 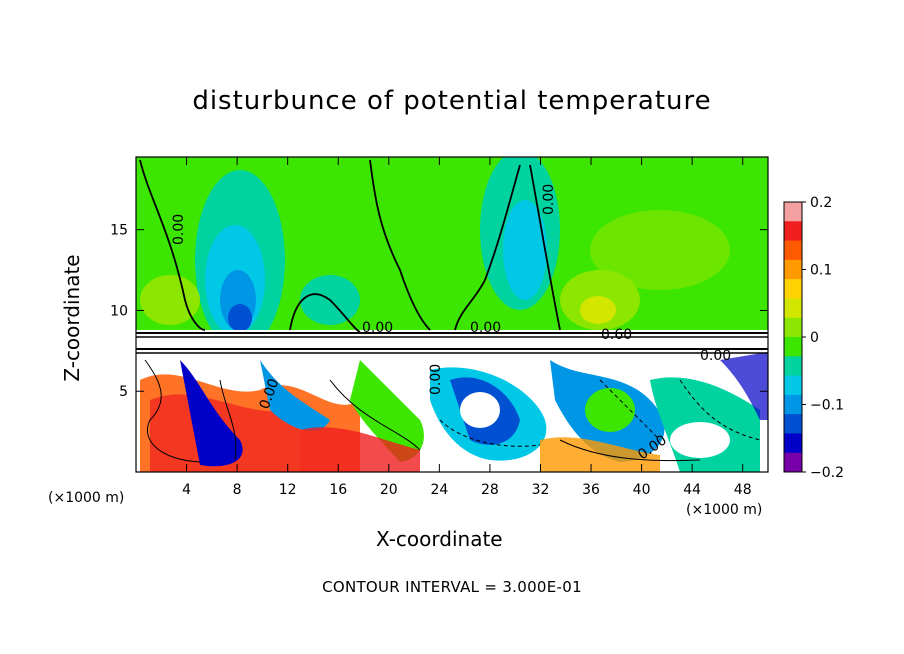 I want to click on x-tick-label: 4, so click(x=186, y=490).